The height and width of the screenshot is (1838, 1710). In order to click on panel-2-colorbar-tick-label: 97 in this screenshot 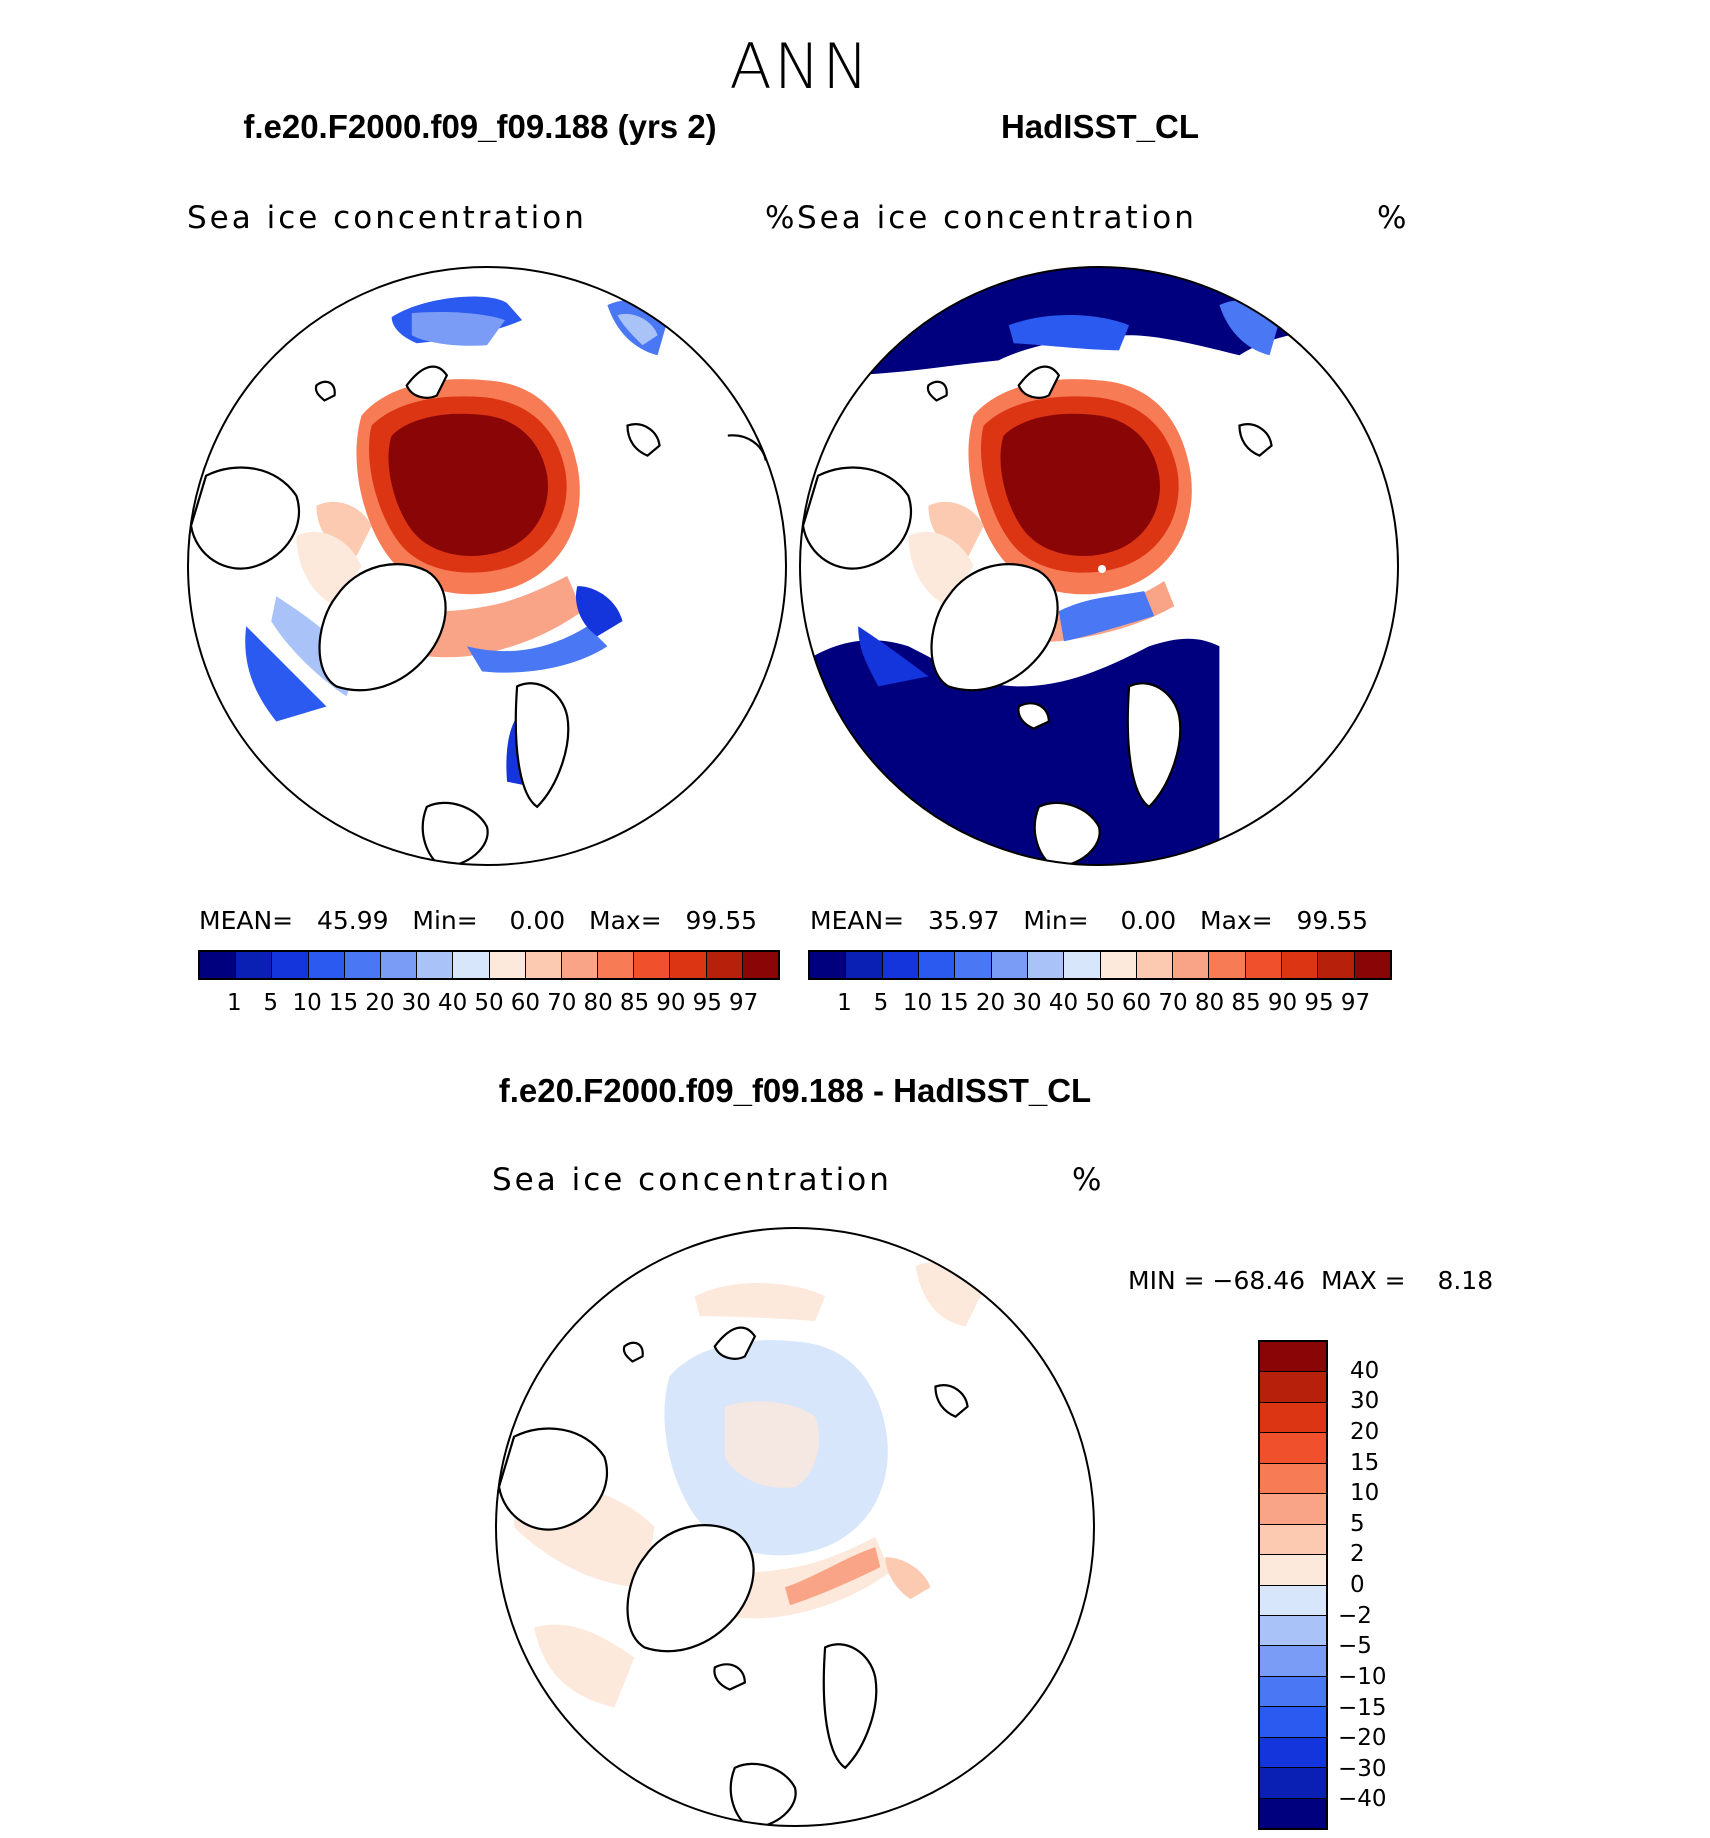, I will do `click(1355, 1003)`.